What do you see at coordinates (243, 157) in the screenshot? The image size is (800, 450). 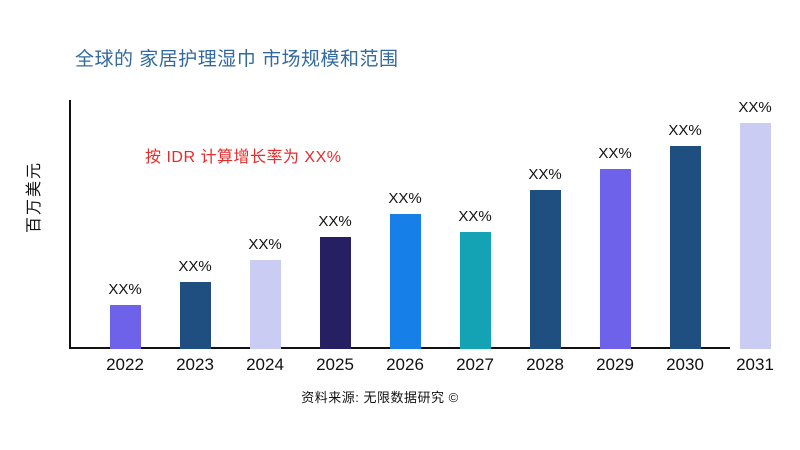 I see `growth-annotation: 按 IDR 计算增长率为 XX%` at bounding box center [243, 157].